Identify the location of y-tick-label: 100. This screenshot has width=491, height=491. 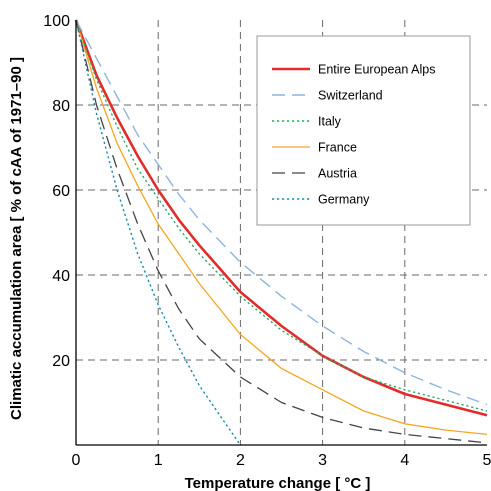
(56, 21).